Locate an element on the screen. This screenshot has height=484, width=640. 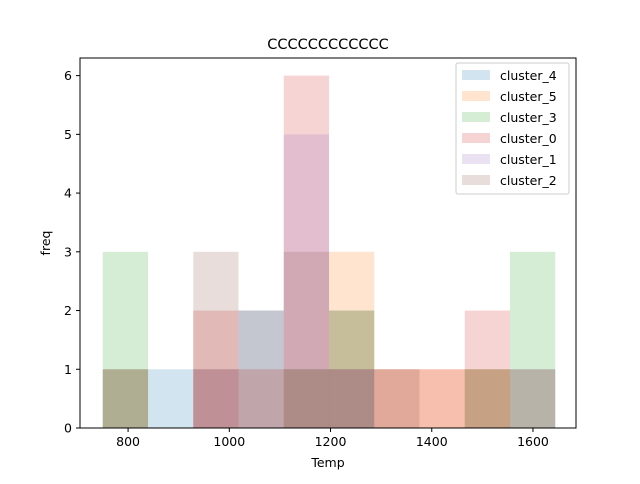
x-tick-label-1000: 1000 is located at coordinates (229, 441).